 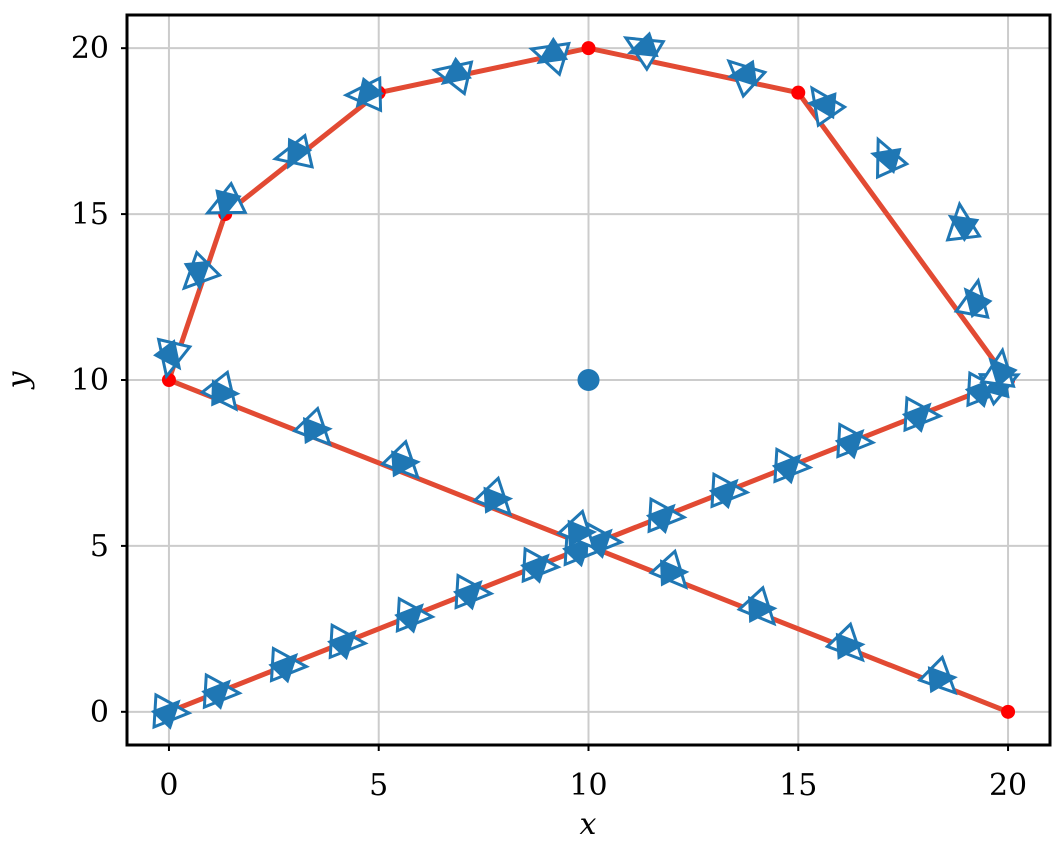 What do you see at coordinates (168, 785) in the screenshot?
I see `x-tick-label: 0` at bounding box center [168, 785].